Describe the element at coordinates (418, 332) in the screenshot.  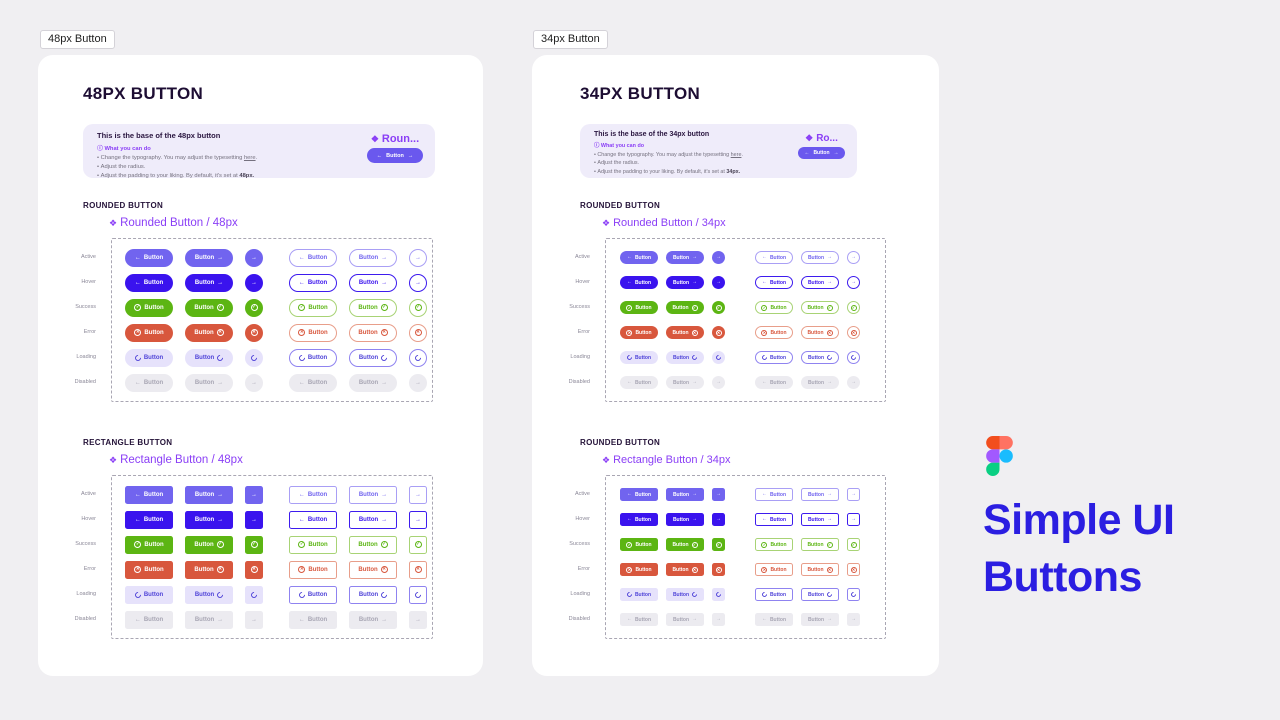
I see `error-outline-icon-button: ✕` at that location.